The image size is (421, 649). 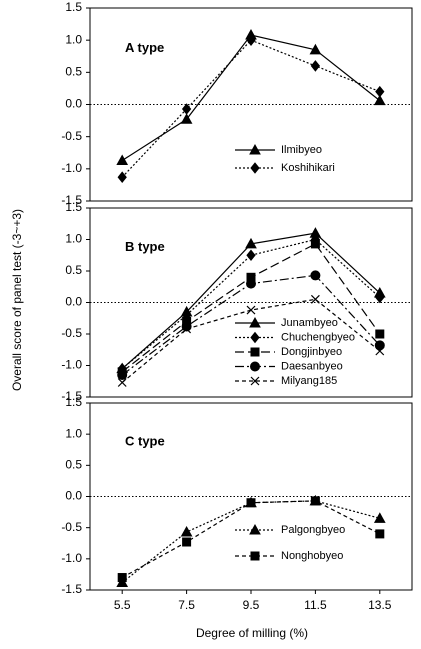 I want to click on legend-label: Daesanbyeo, so click(x=312, y=366).